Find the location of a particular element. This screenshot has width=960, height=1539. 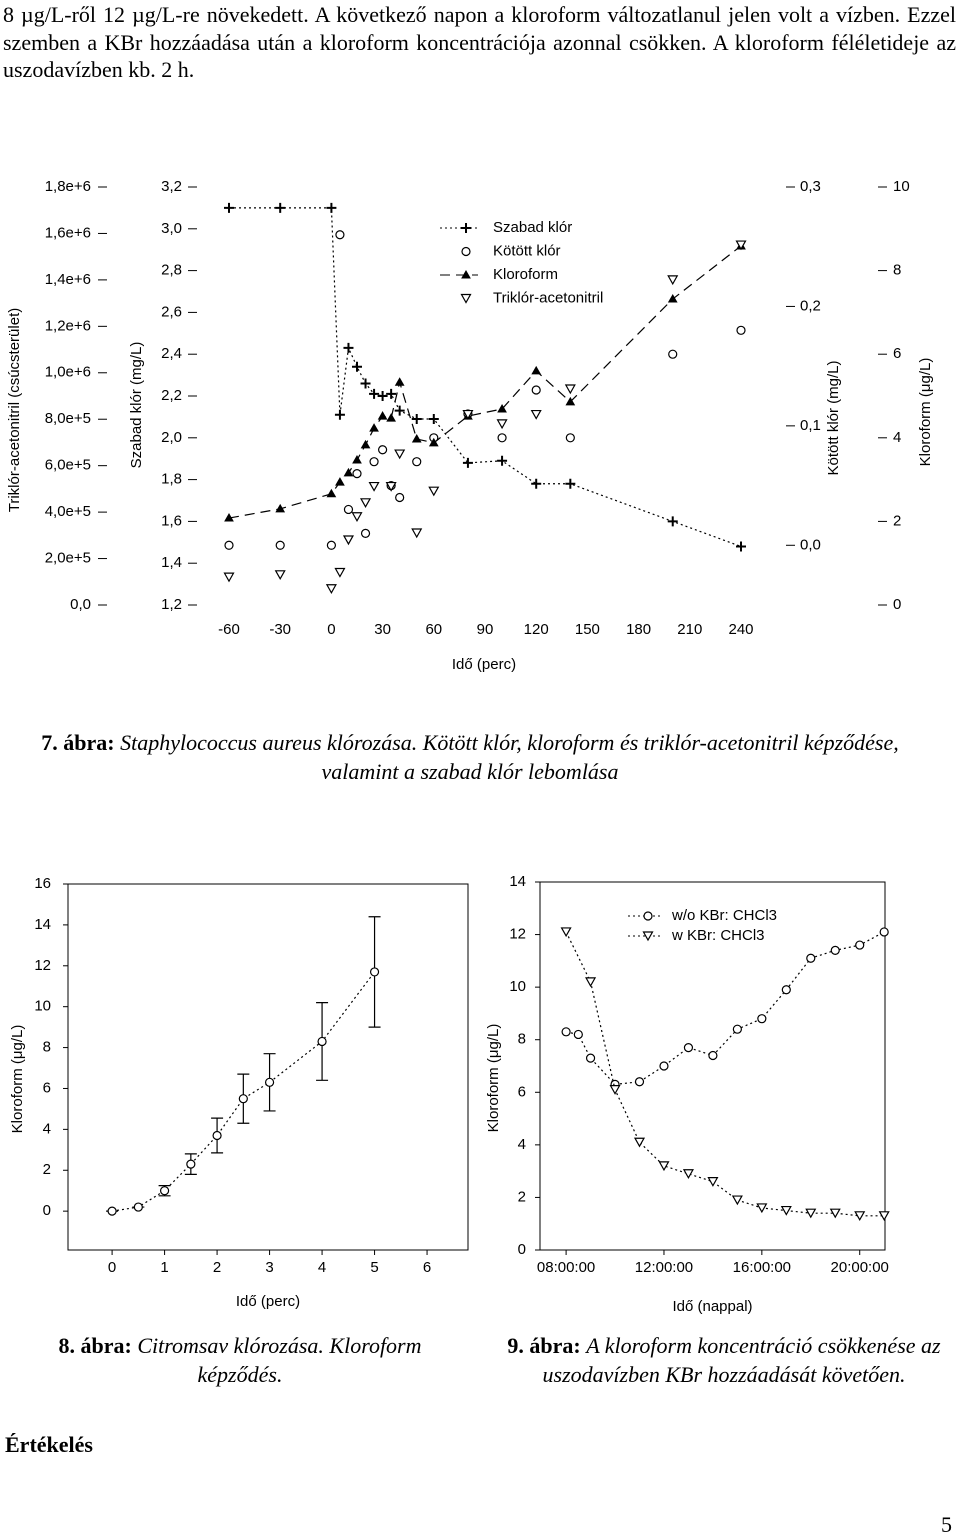

y-tick-label: 0,1 is located at coordinates (810, 425).